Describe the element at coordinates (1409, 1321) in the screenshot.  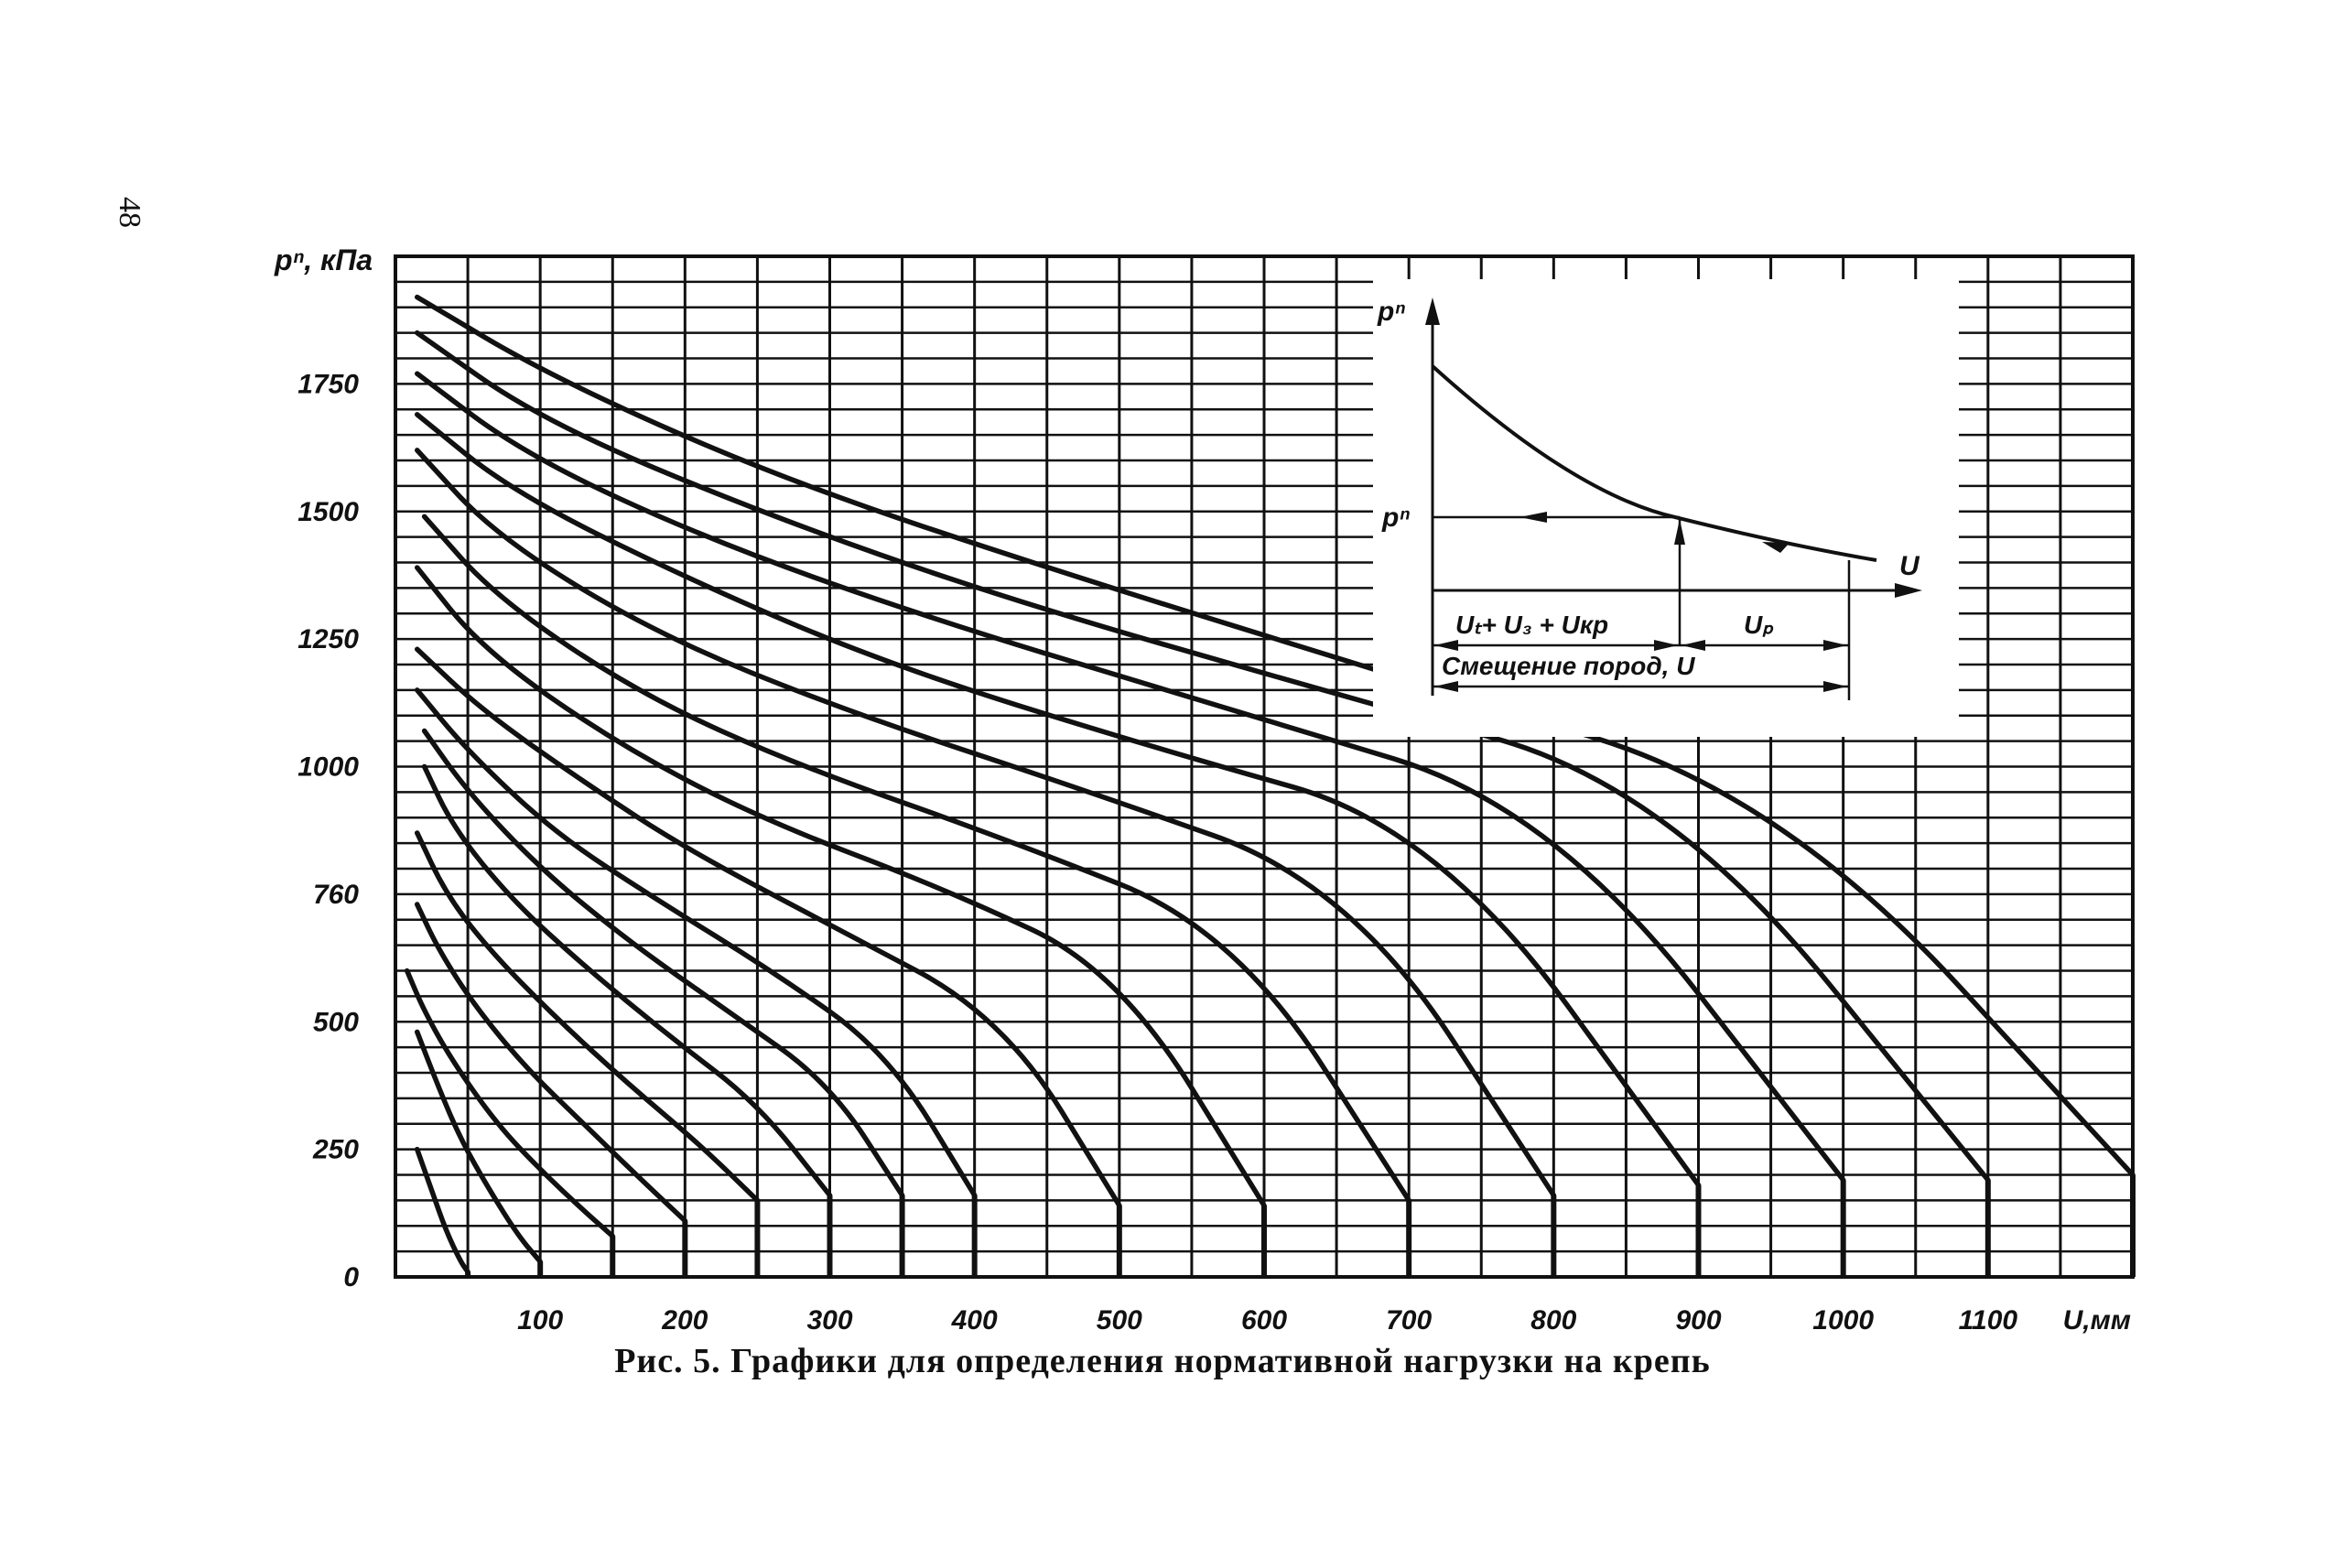
I see `x-tick-label: 700` at that location.